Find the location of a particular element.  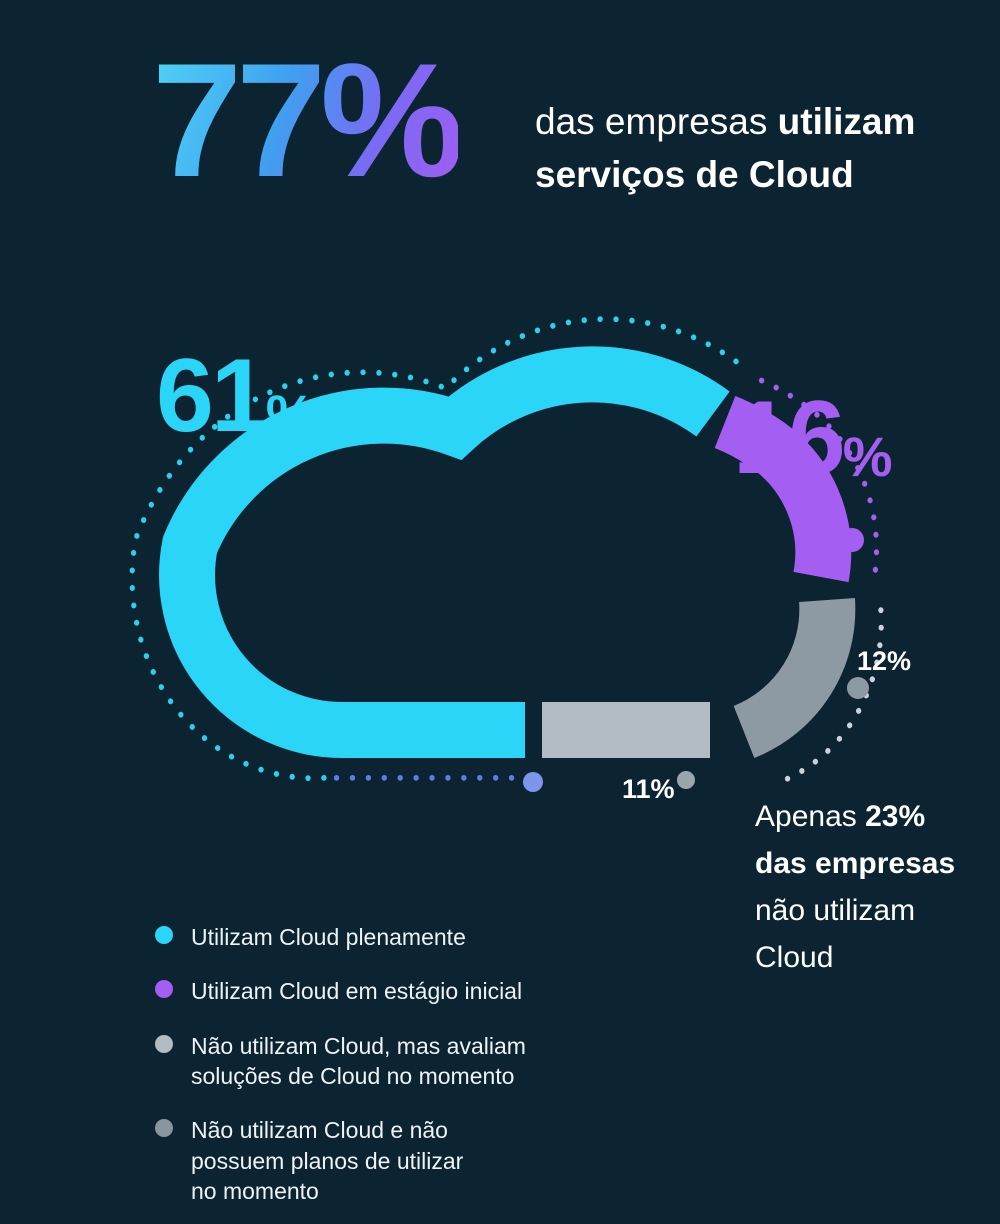

legend-label-0: Utilizam Cloud plenamente is located at coordinates (328, 937).